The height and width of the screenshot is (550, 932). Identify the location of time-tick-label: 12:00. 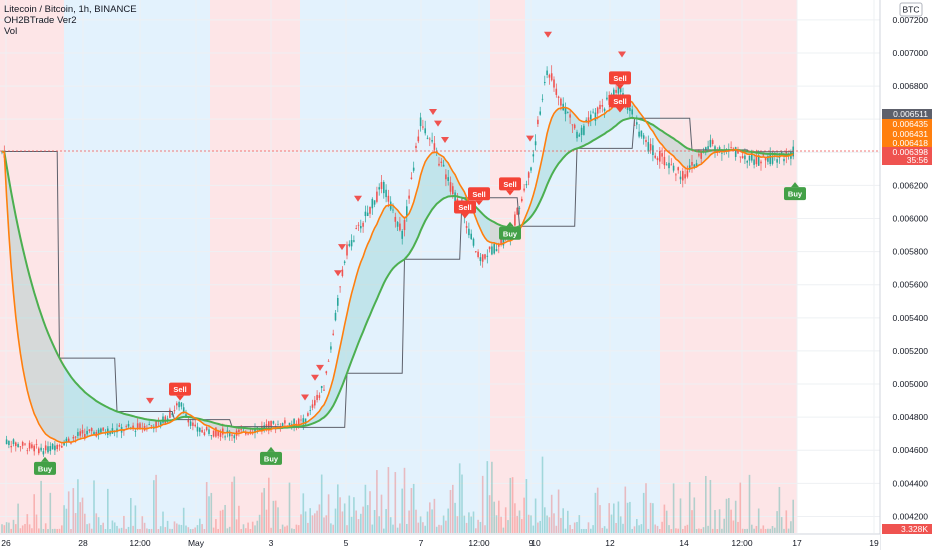
(479, 543).